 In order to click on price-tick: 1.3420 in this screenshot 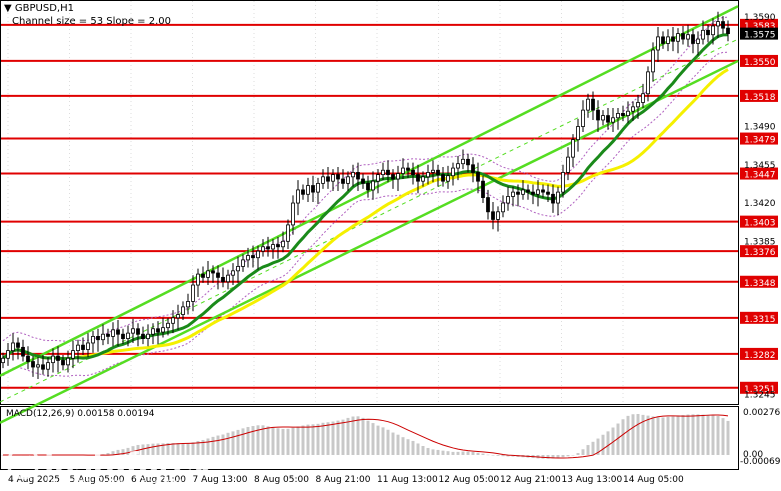, I will do `click(760, 204)`.